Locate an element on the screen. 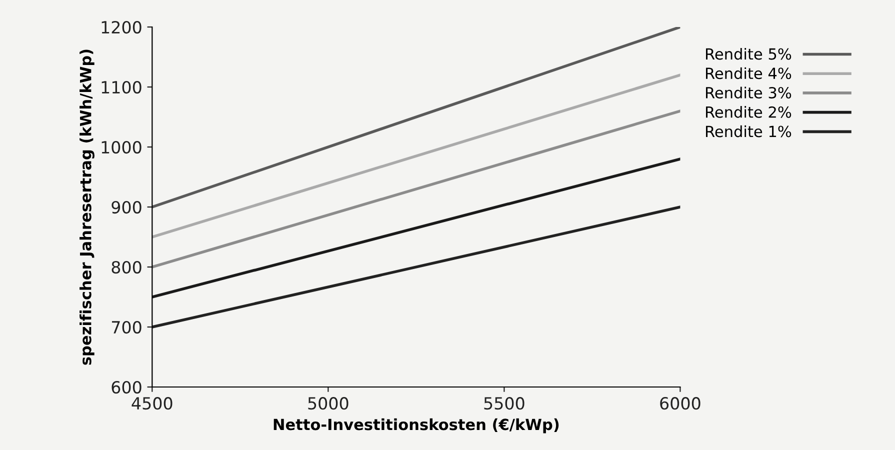  y-tick-label: 800 is located at coordinates (127, 267).